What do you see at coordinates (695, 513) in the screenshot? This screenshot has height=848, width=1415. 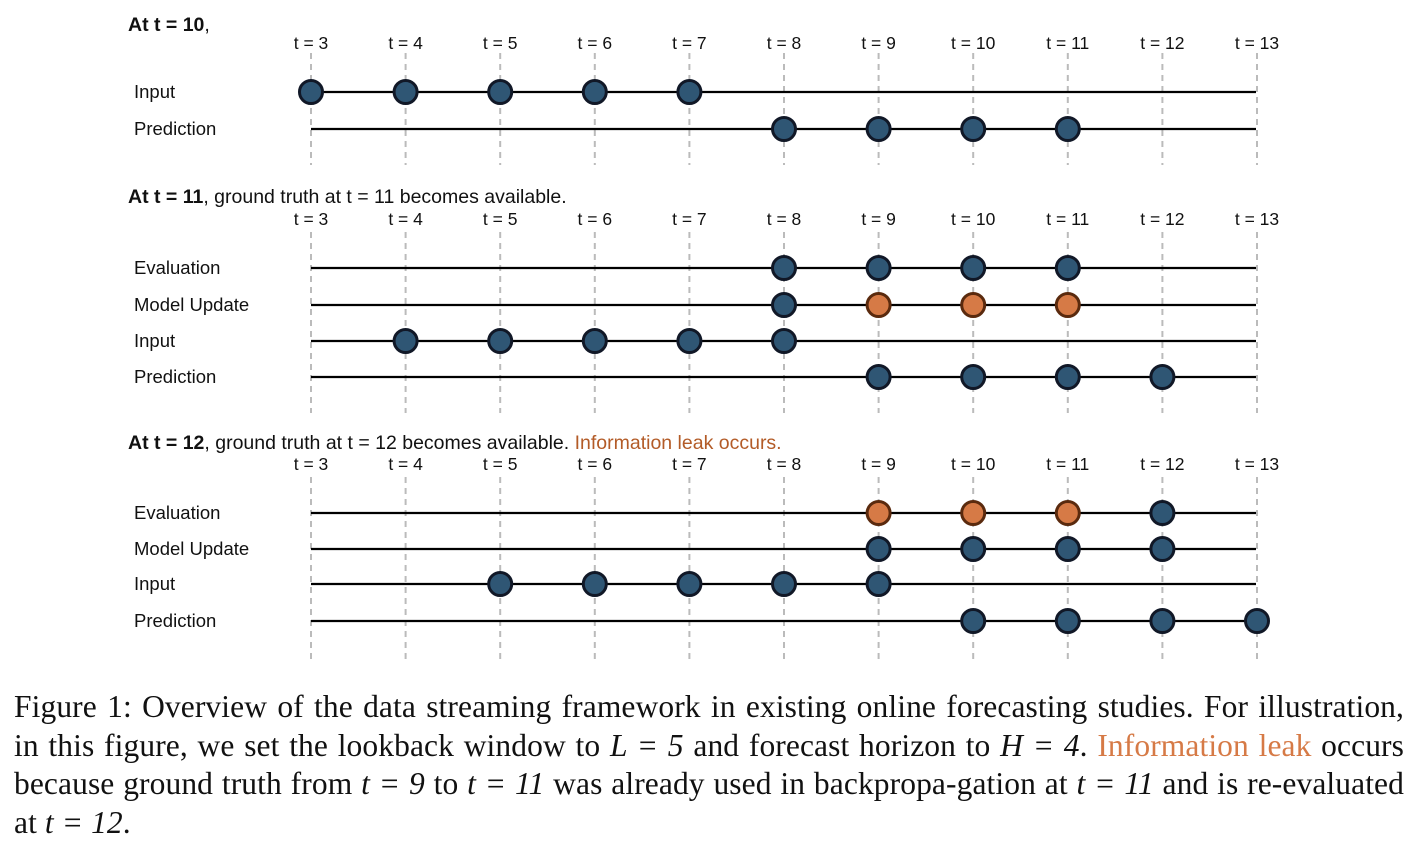 I see `row-evaluation: Evaluation` at bounding box center [695, 513].